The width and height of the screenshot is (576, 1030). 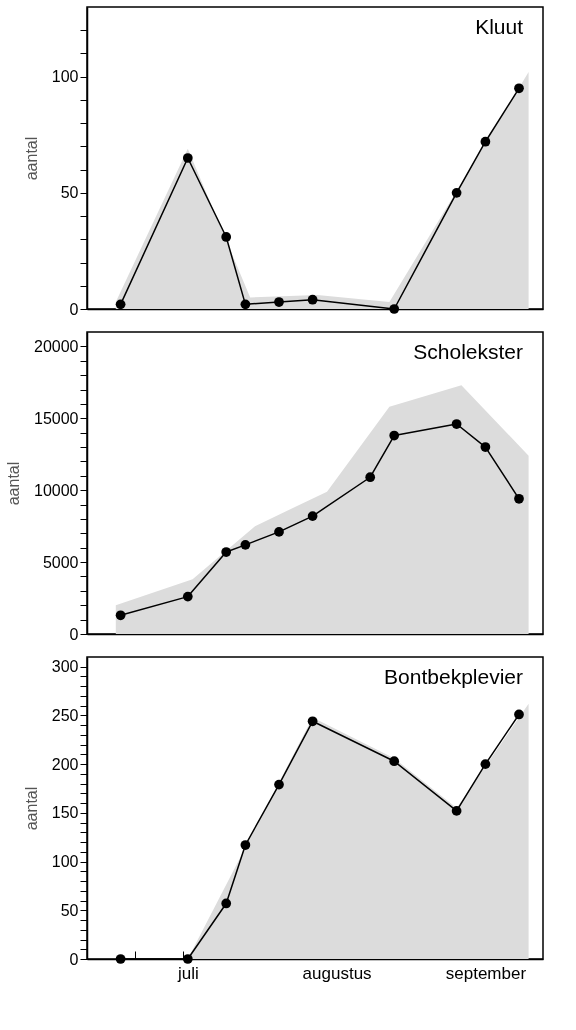 I want to click on y-tick-label: 20000, so click(x=56, y=346).